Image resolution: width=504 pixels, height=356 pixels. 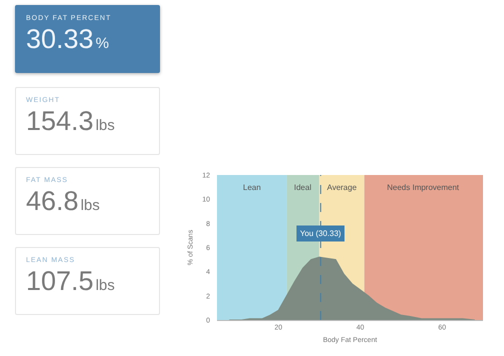 What do you see at coordinates (303, 187) in the screenshot?
I see `band-label: Ideal` at bounding box center [303, 187].